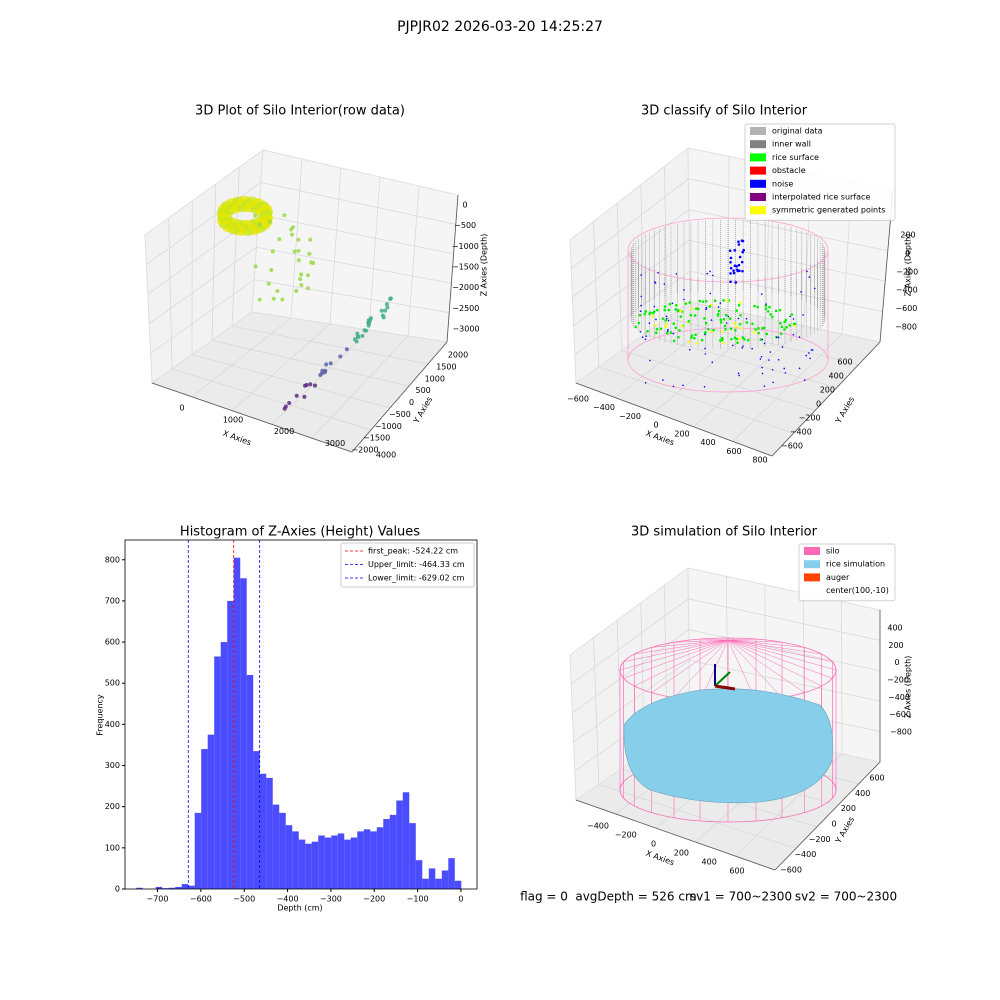 This screenshot has width=1000, height=1000. Describe the element at coordinates (827, 390) in the screenshot. I see `y-tick-label: 200` at that location.